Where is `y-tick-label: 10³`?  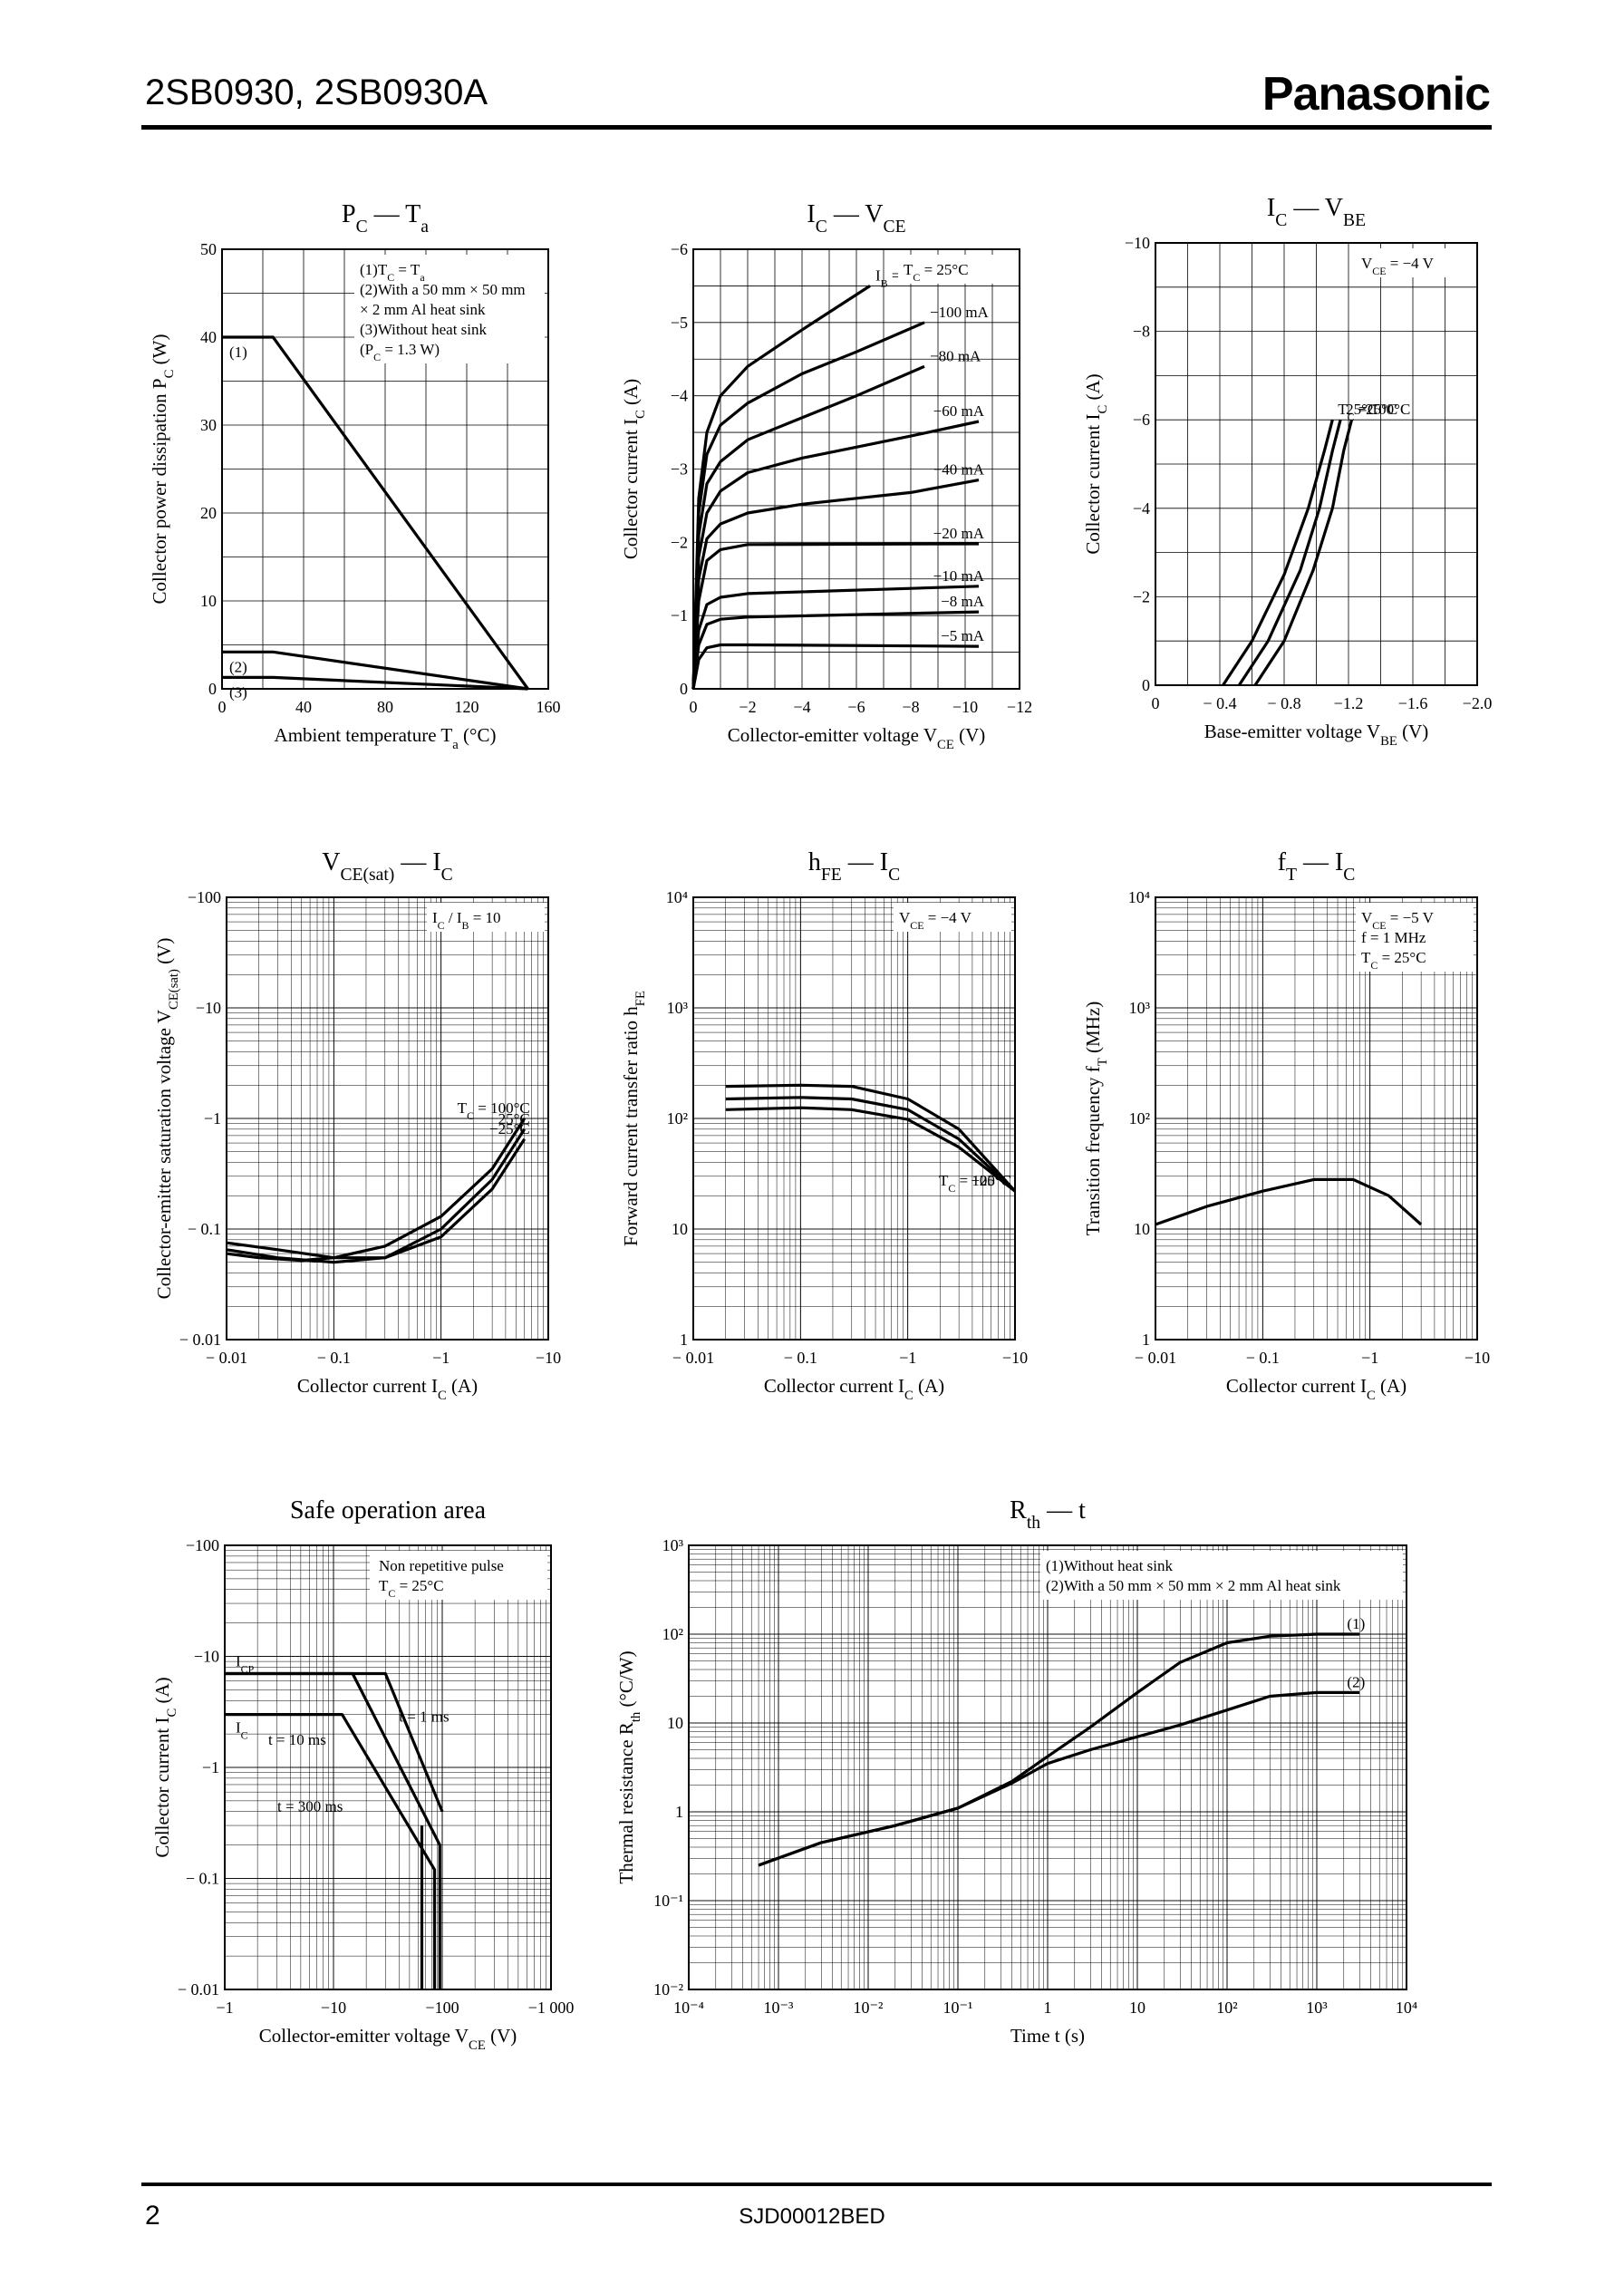
y-tick-label: 10³ is located at coordinates (678, 1008).